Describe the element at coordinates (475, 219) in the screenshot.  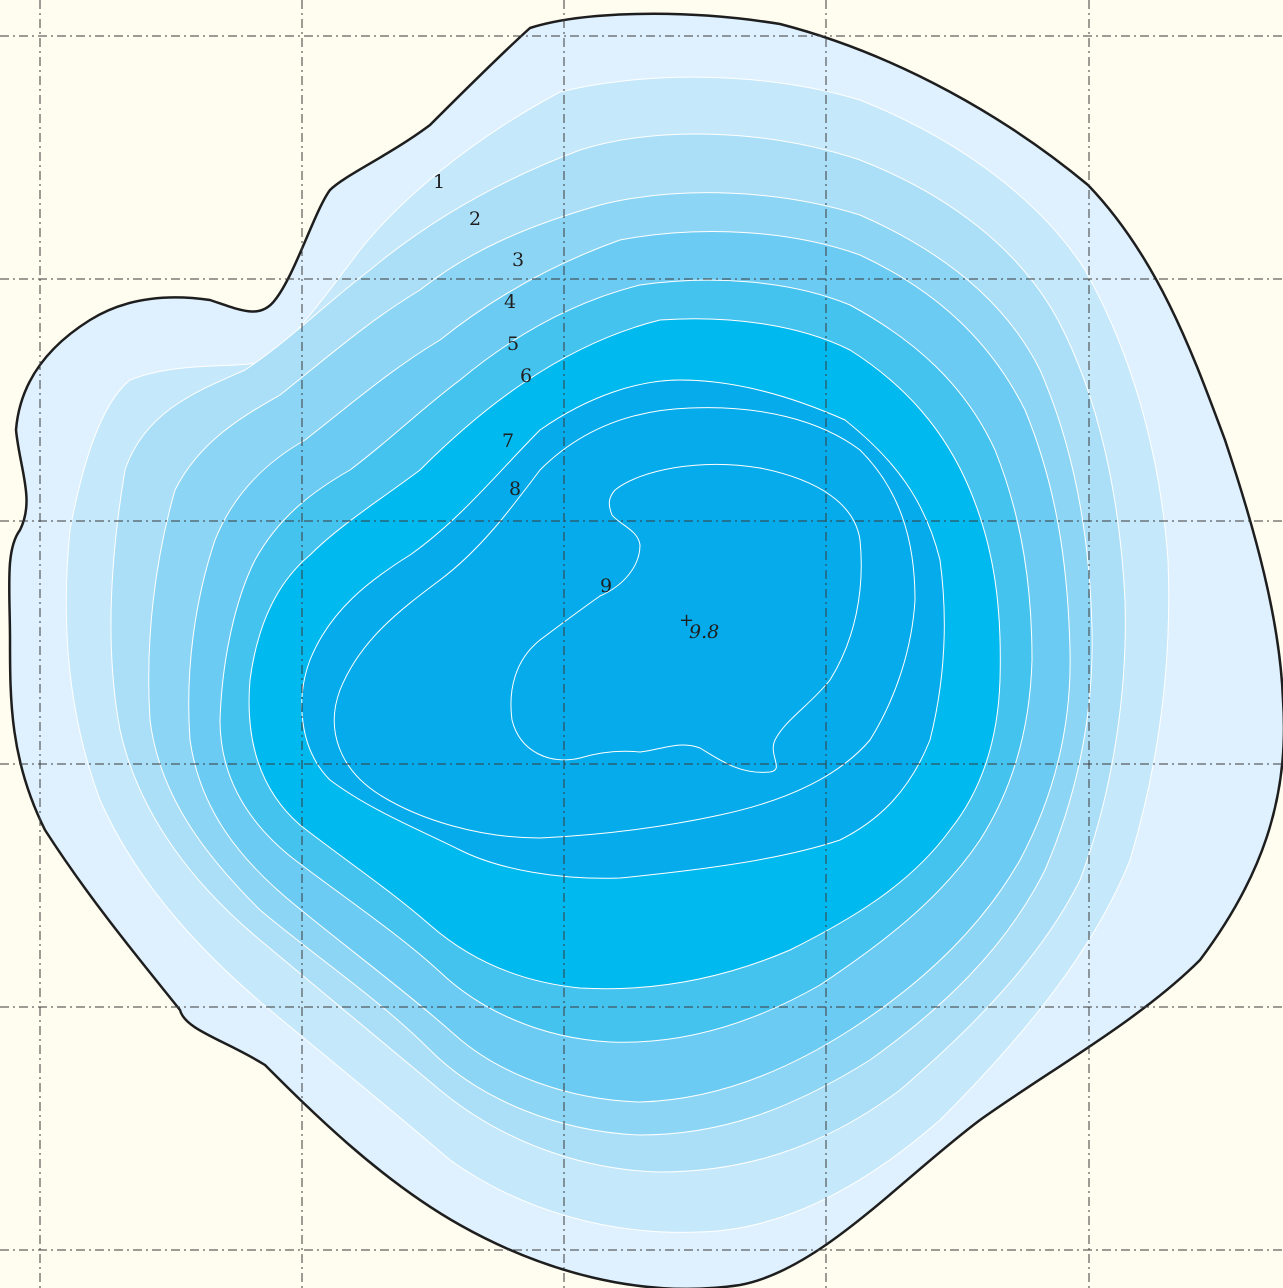
I see `depth-label-2: 2` at that location.